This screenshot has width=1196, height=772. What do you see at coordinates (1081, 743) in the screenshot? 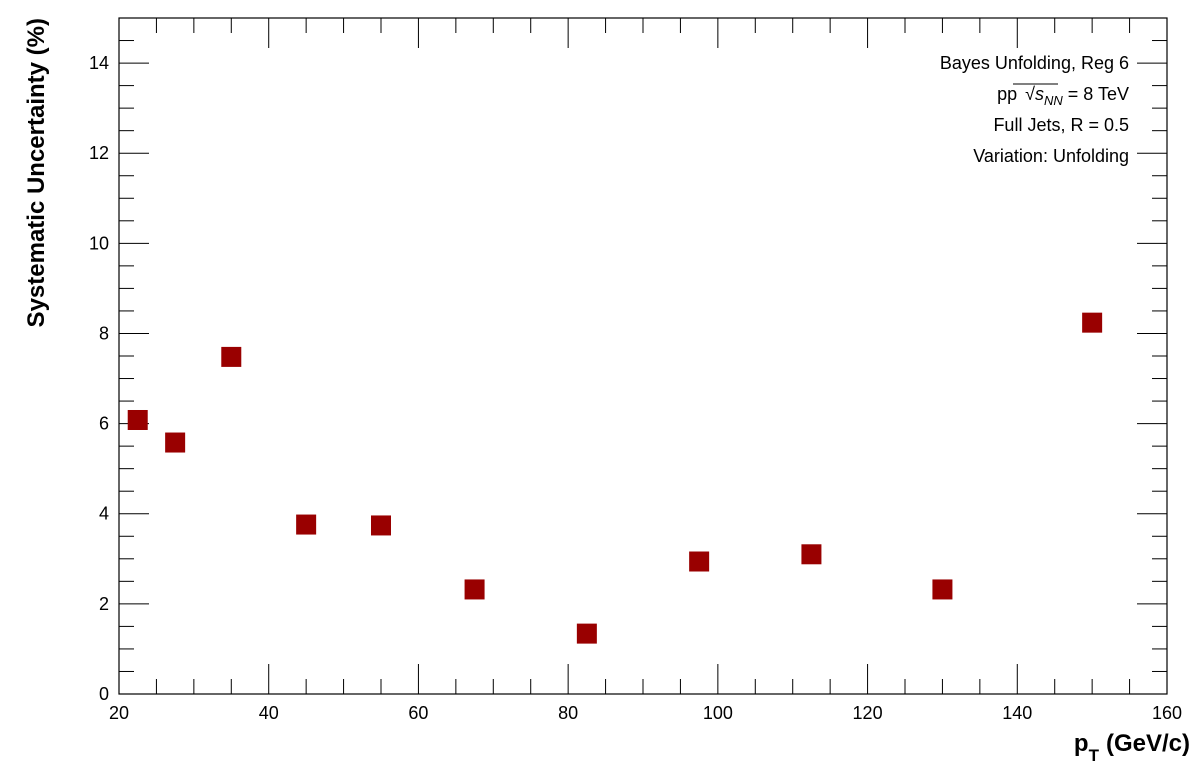
I see `x-axis-title-main: p` at bounding box center [1081, 743].